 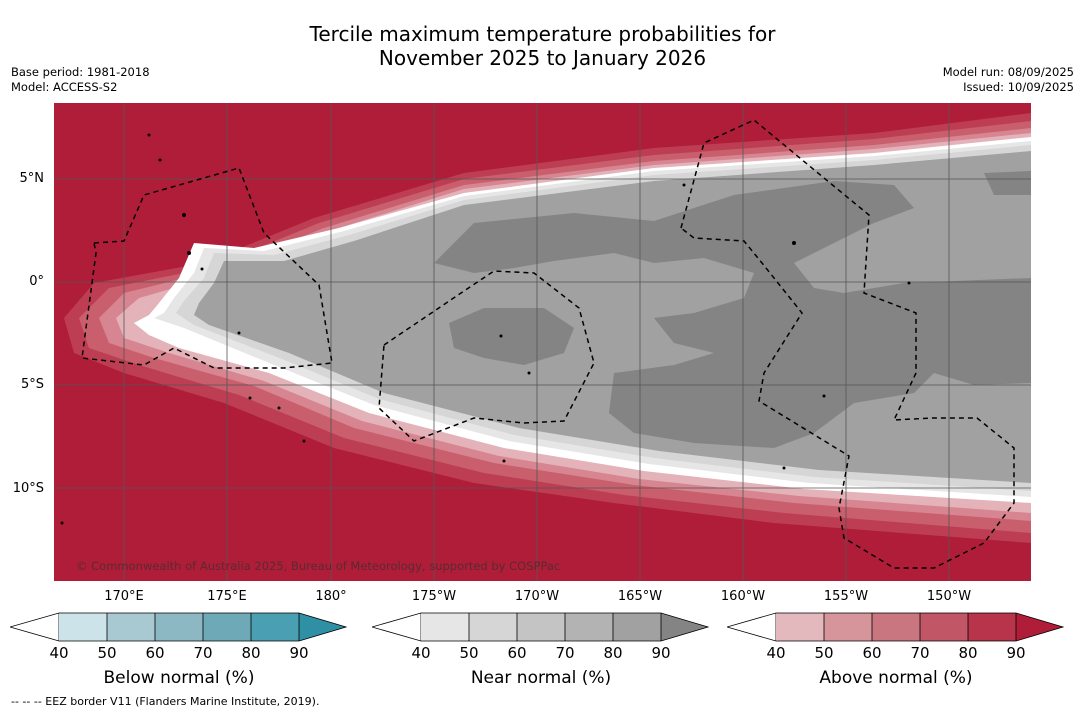 I want to click on lat-label-5s: 5°S, so click(x=32, y=384).